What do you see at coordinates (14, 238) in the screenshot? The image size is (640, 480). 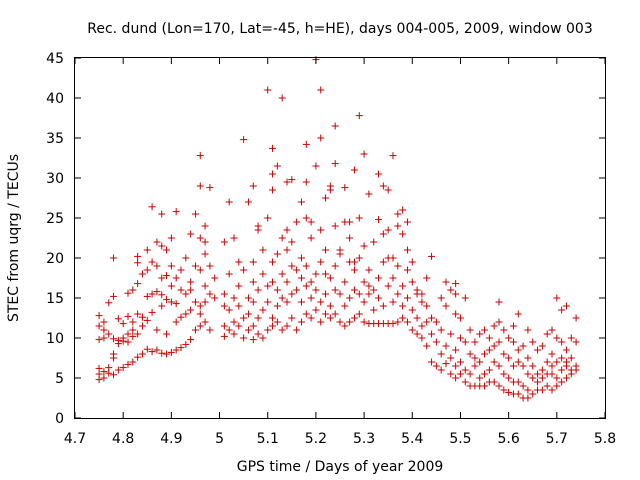 I see `y-axis-label: STEC from uqrg / TECUs` at bounding box center [14, 238].